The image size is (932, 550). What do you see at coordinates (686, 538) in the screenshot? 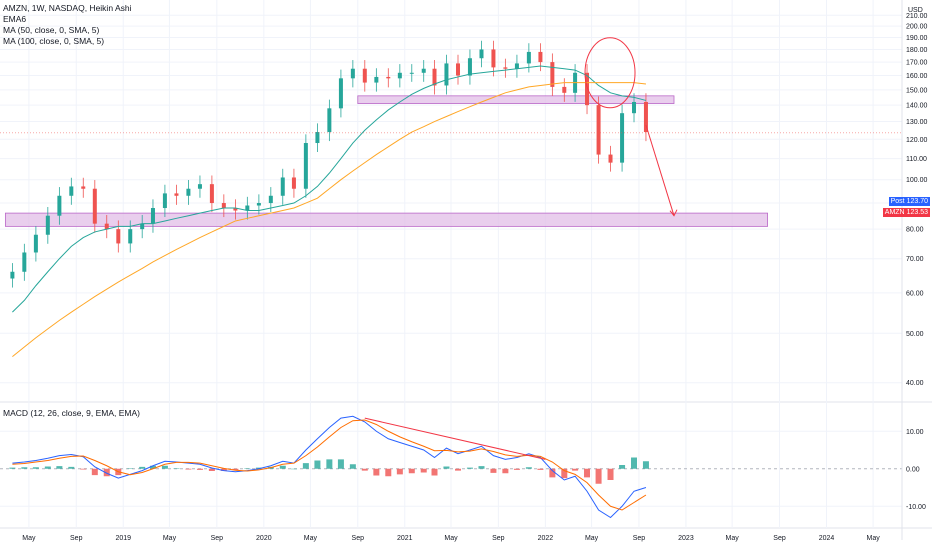
I see `time-tick-label: 2023` at bounding box center [686, 538].